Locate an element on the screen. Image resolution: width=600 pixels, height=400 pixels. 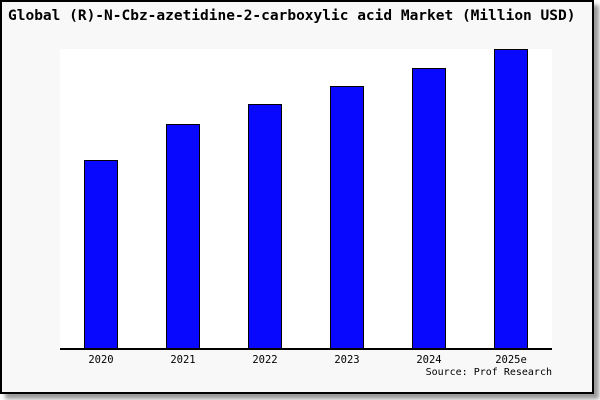
bar-2023 is located at coordinates (347, 217).